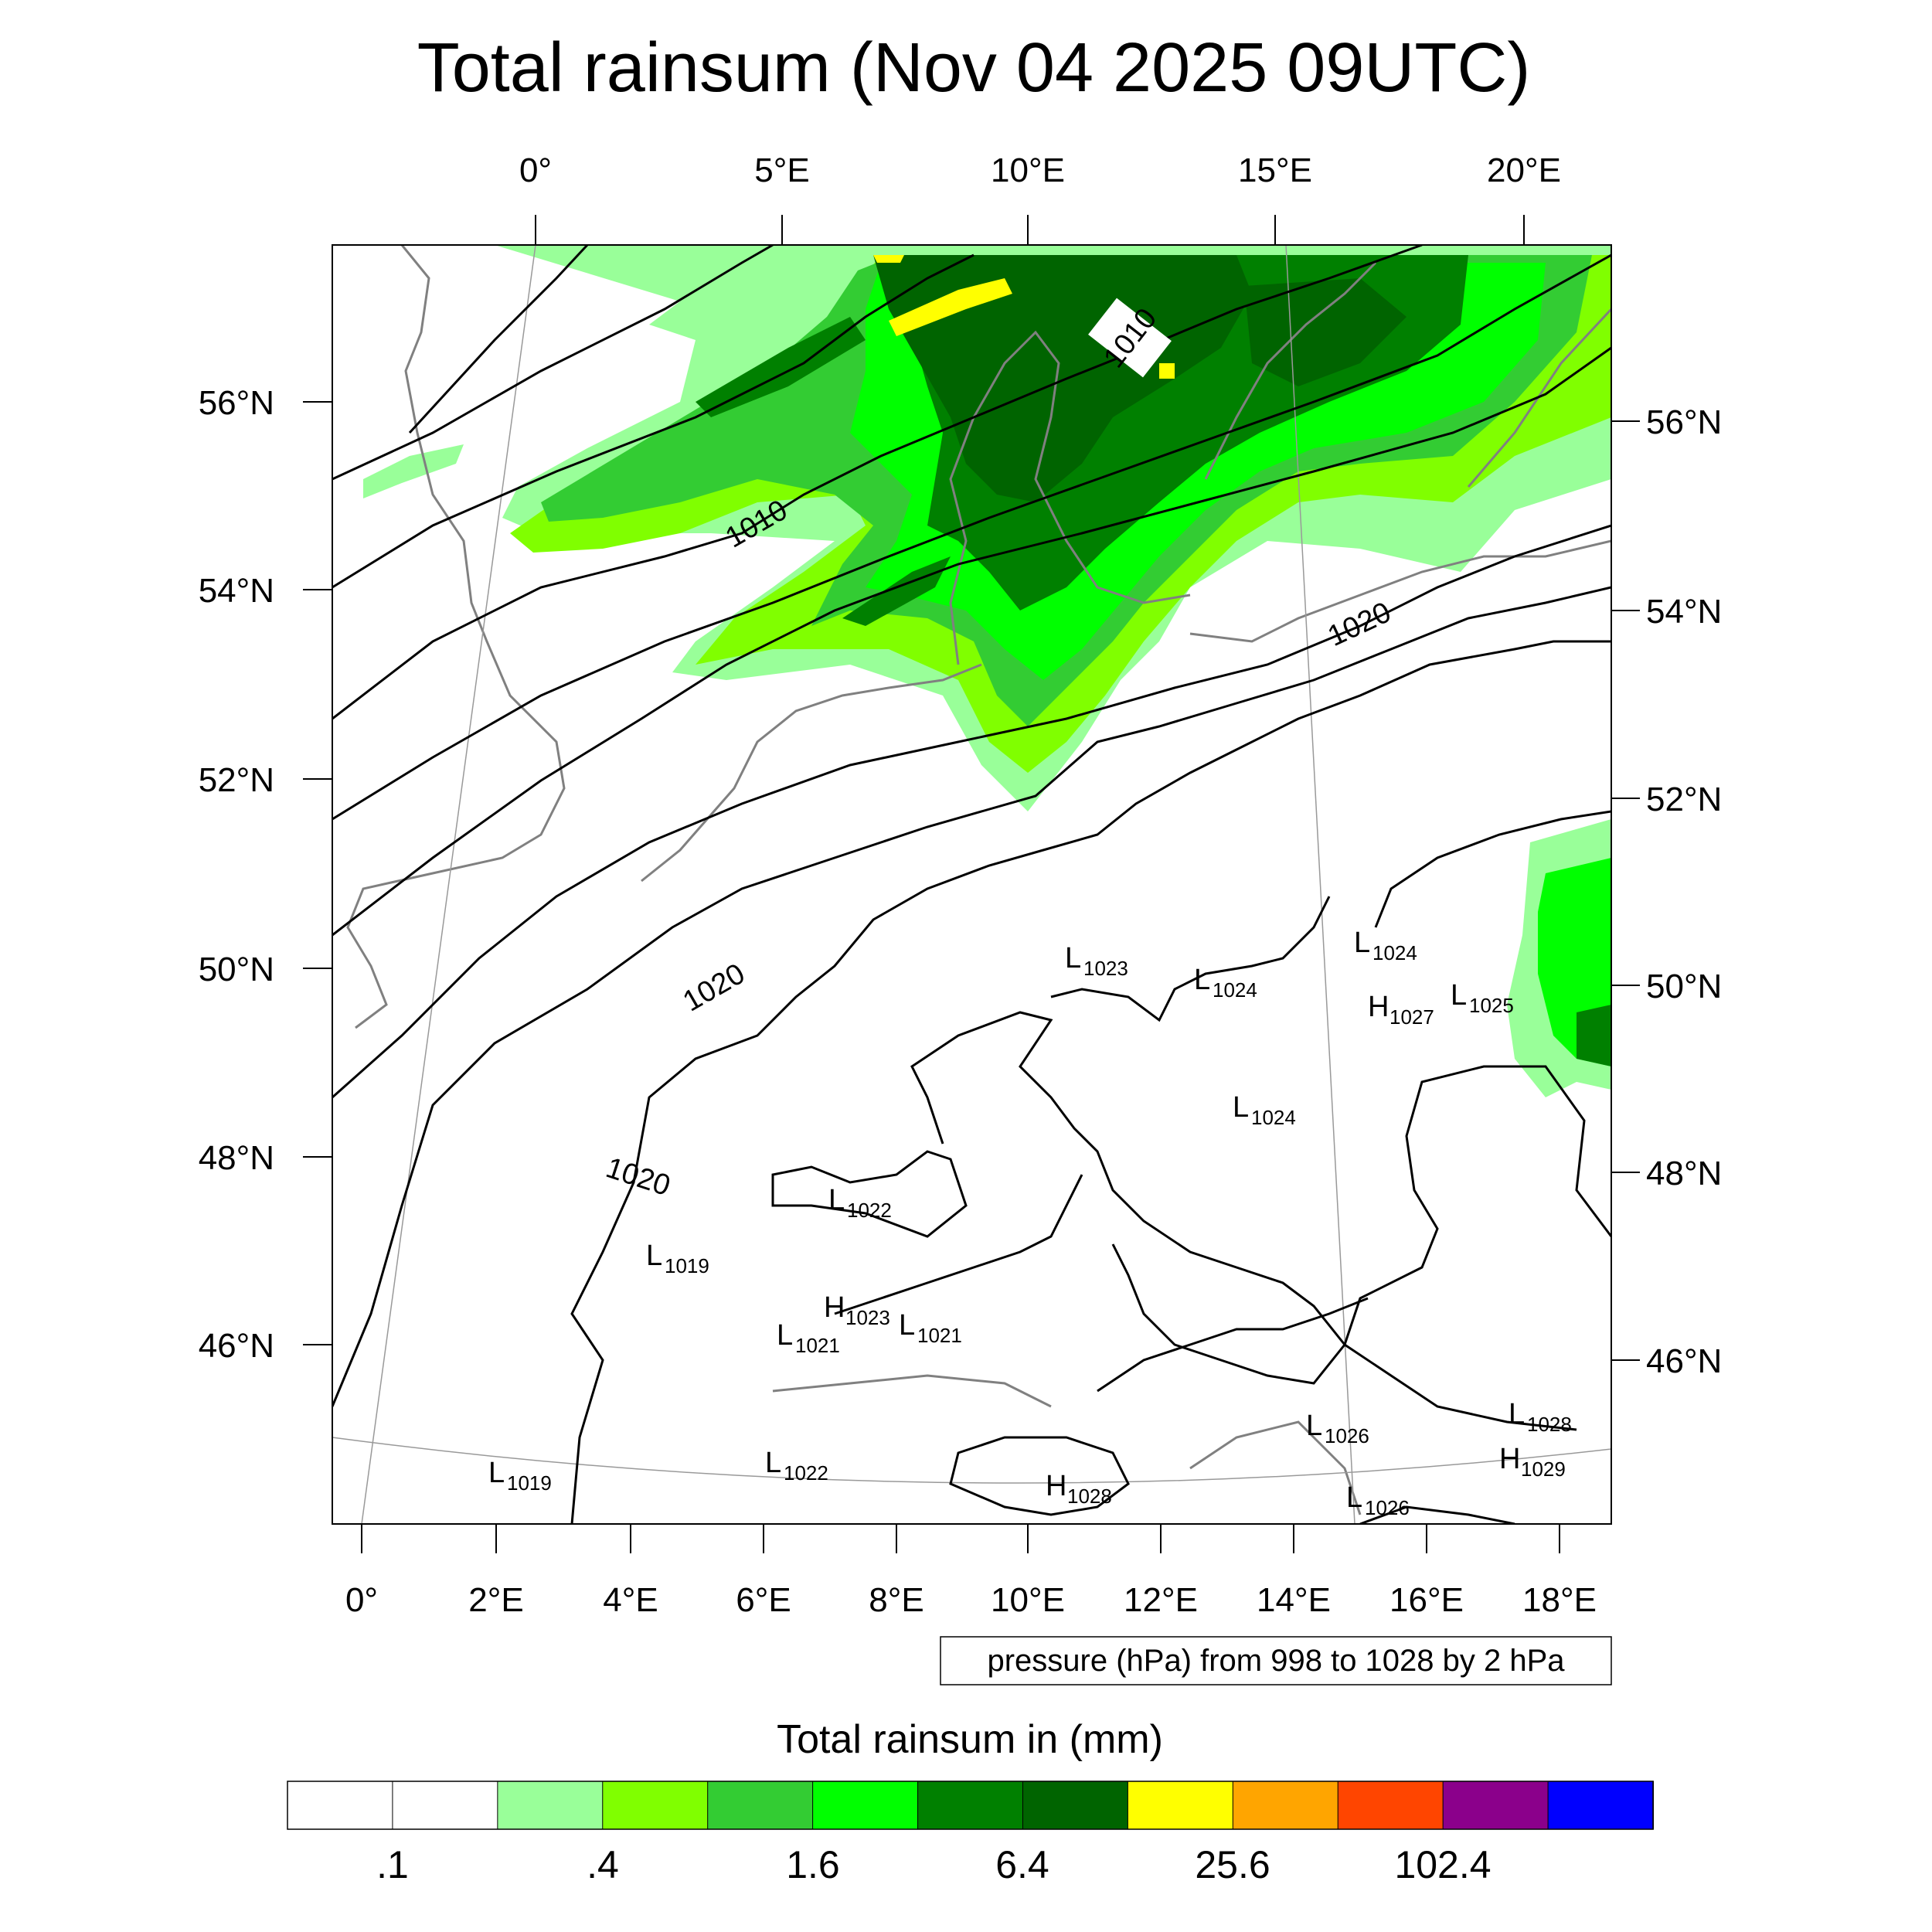 The image size is (1932, 1932). I want to click on colorbar-title: Total rainsum in (mm), so click(970, 1740).